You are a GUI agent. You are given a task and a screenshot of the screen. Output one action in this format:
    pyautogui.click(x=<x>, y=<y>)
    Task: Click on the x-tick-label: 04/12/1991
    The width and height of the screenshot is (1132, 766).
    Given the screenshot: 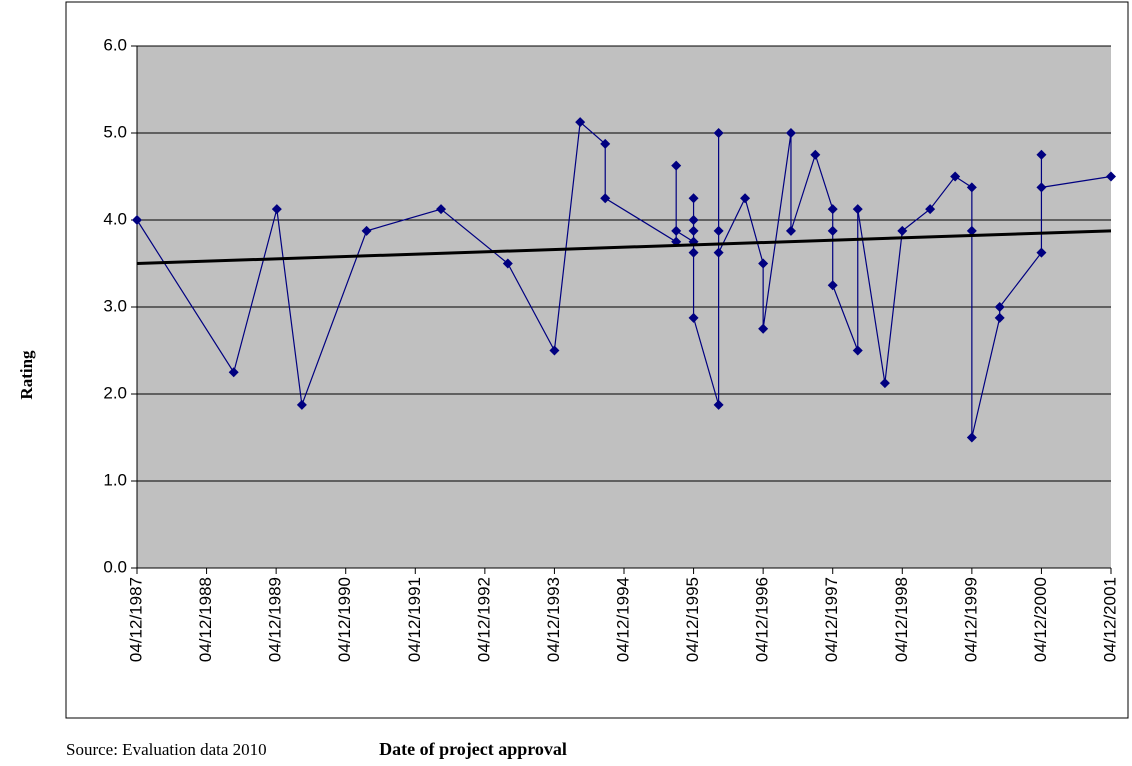 What is the action you would take?
    pyautogui.click(x=414, y=619)
    